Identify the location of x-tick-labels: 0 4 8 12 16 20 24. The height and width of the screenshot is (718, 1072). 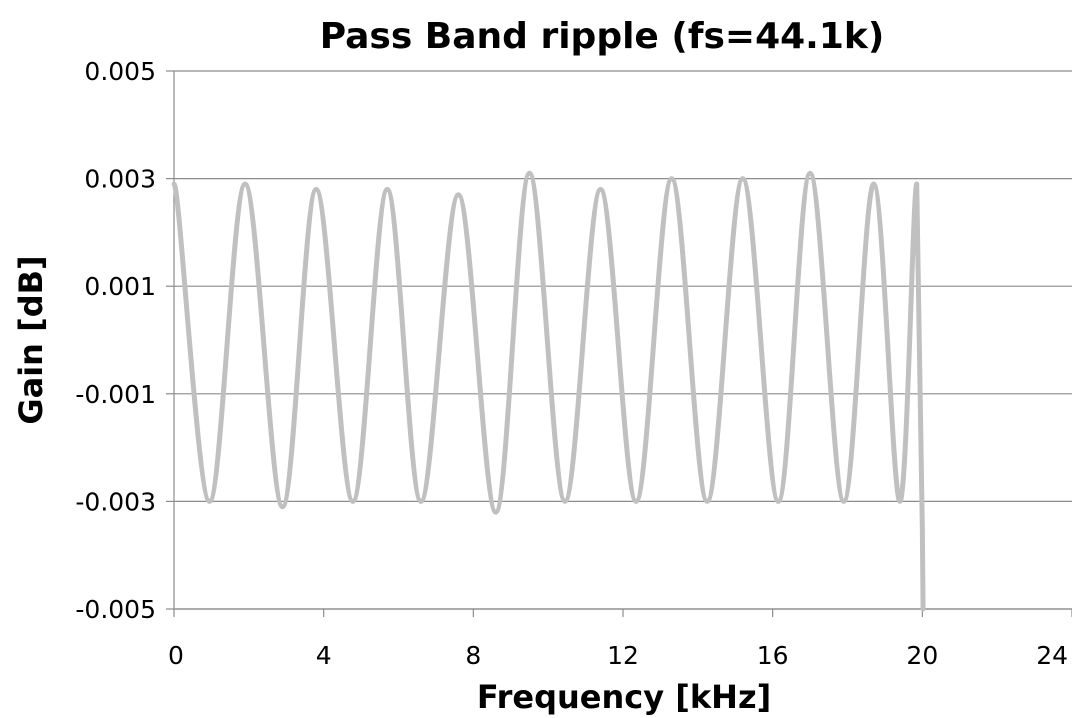
(618, 655).